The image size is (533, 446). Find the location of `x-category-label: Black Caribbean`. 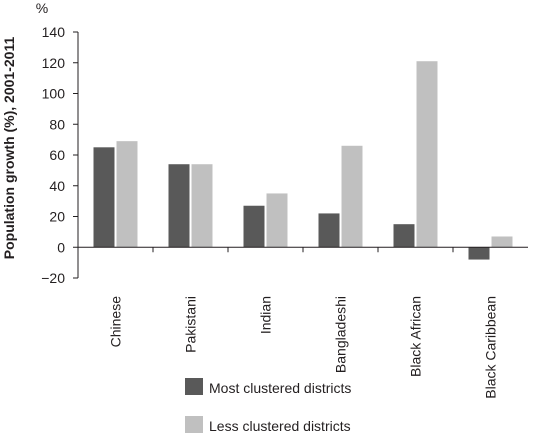

x-category-label: Black Caribbean is located at coordinates (491, 347).